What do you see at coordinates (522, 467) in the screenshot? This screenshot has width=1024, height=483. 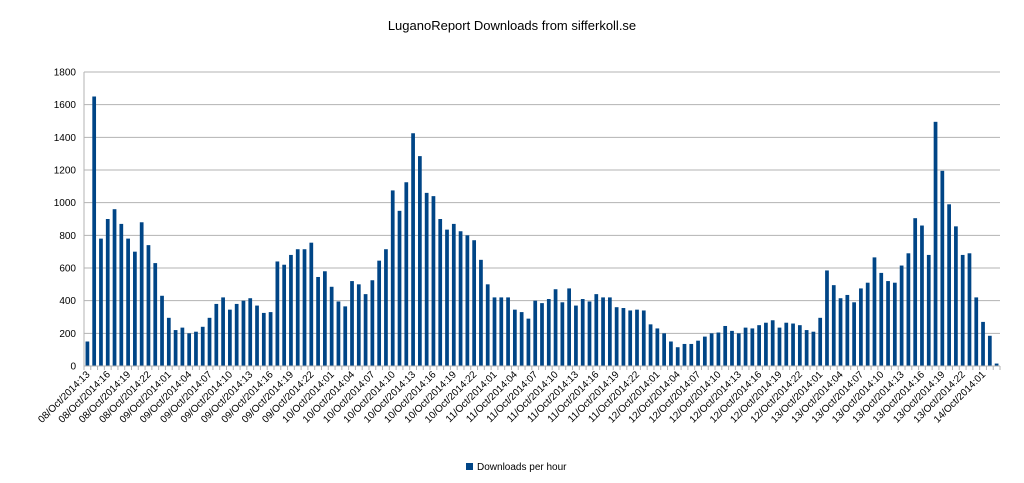 I see `legend-label: Downloads per hour` at bounding box center [522, 467].